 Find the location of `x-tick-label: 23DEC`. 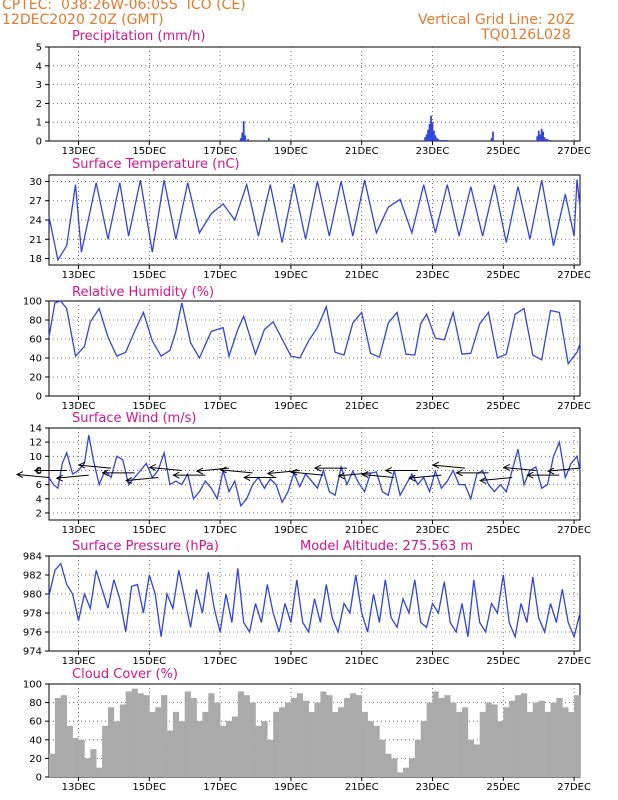

x-tick-label: 23DEC is located at coordinates (433, 661).